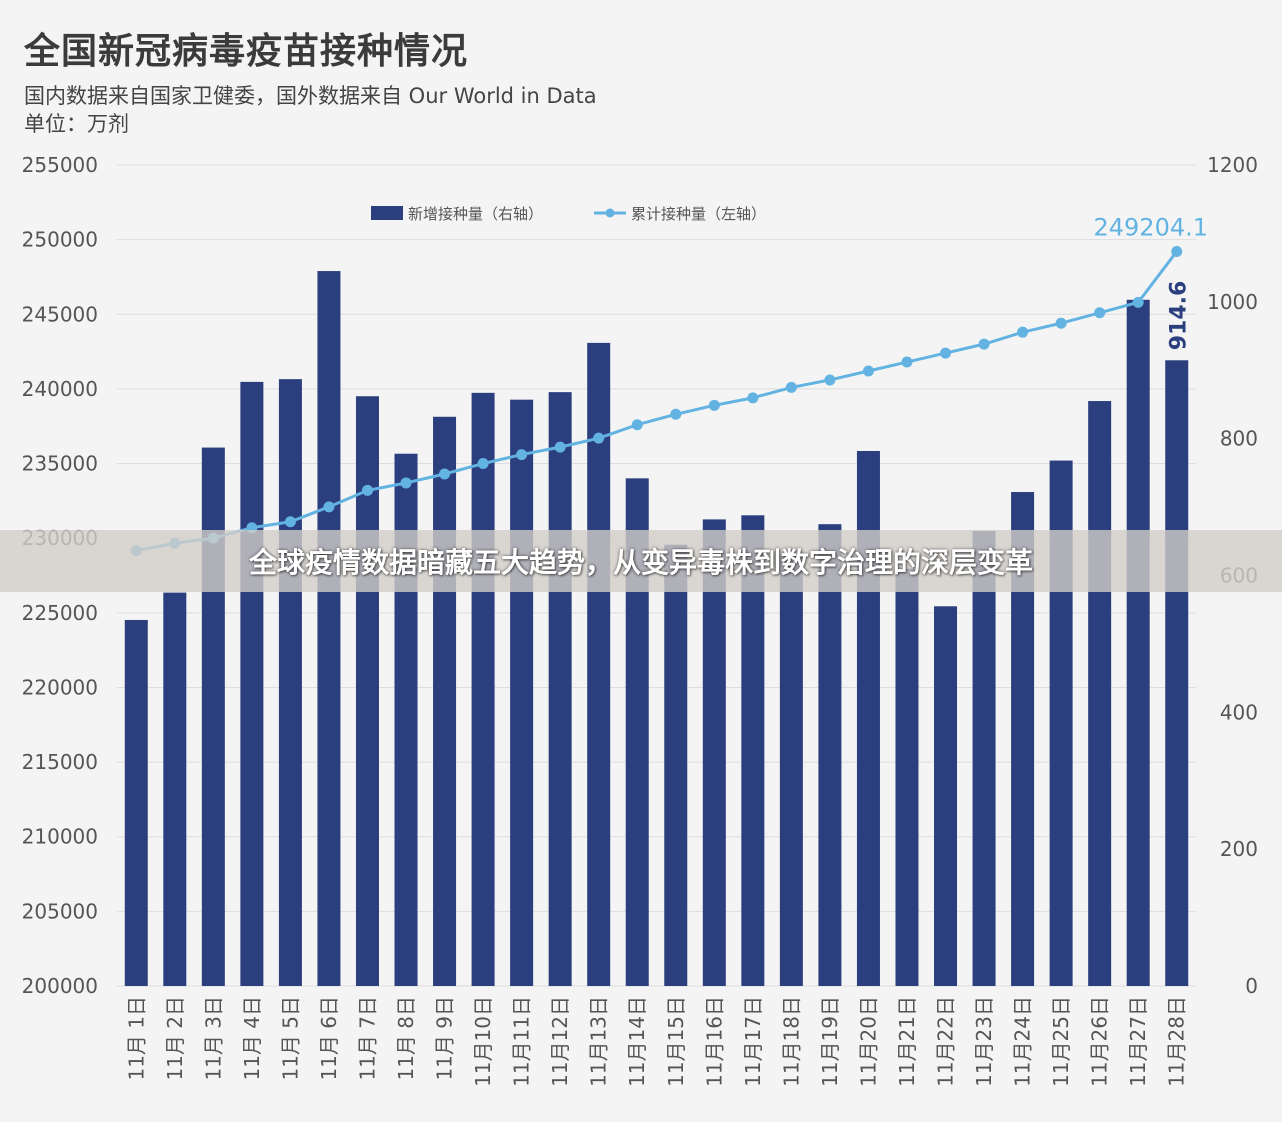 This screenshot has height=1122, width=1282. What do you see at coordinates (387, 213) in the screenshot?
I see `legend-swatch-bar` at bounding box center [387, 213].